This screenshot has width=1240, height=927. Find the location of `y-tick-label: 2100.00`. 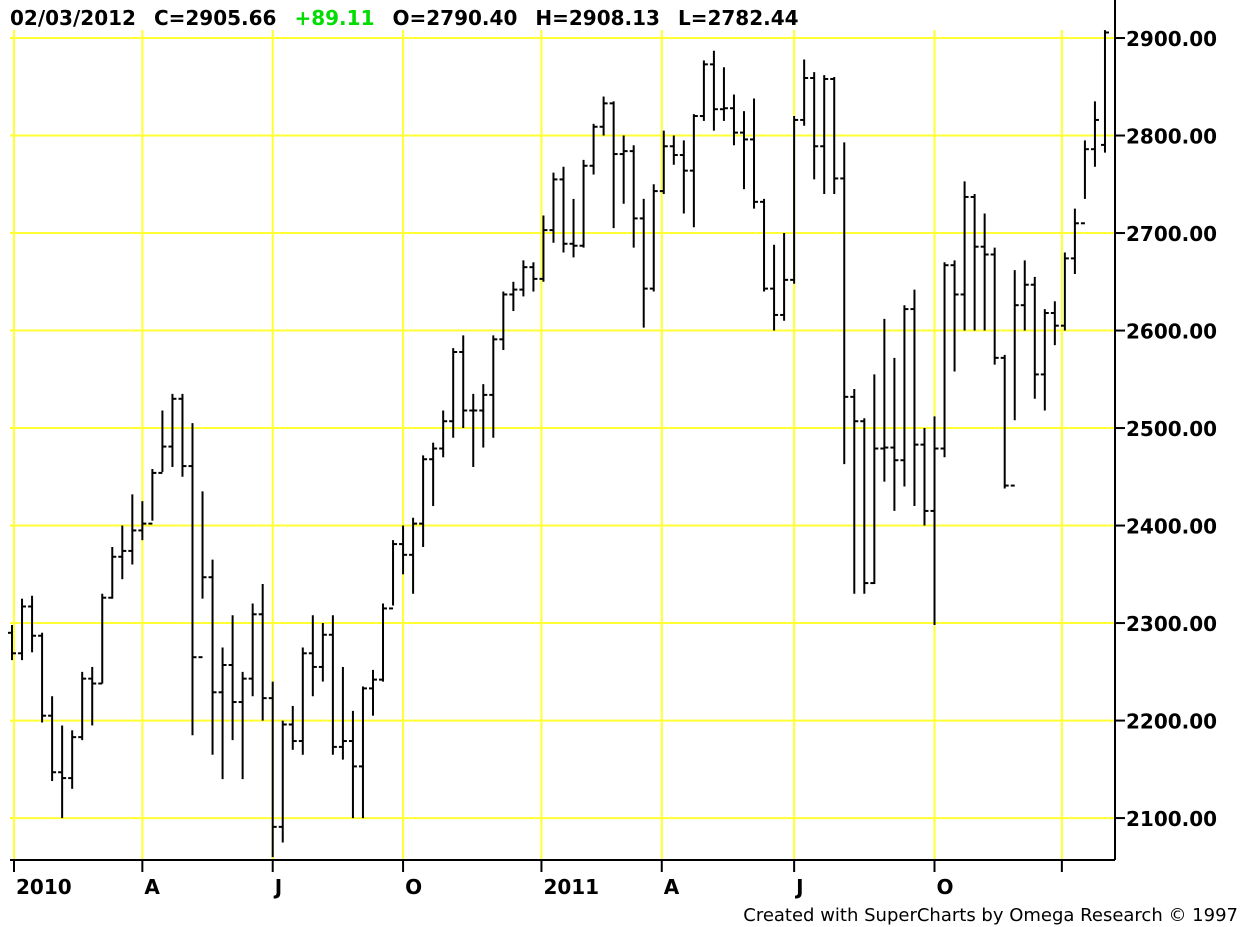

y-tick-label: 2100.00 is located at coordinates (1171, 819).